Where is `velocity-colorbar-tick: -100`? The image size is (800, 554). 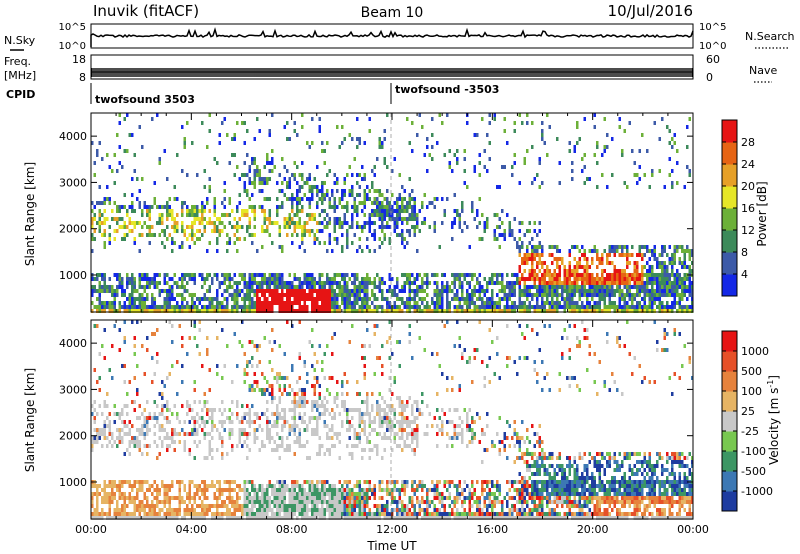
velocity-colorbar-tick: -100 is located at coordinates (753, 451).